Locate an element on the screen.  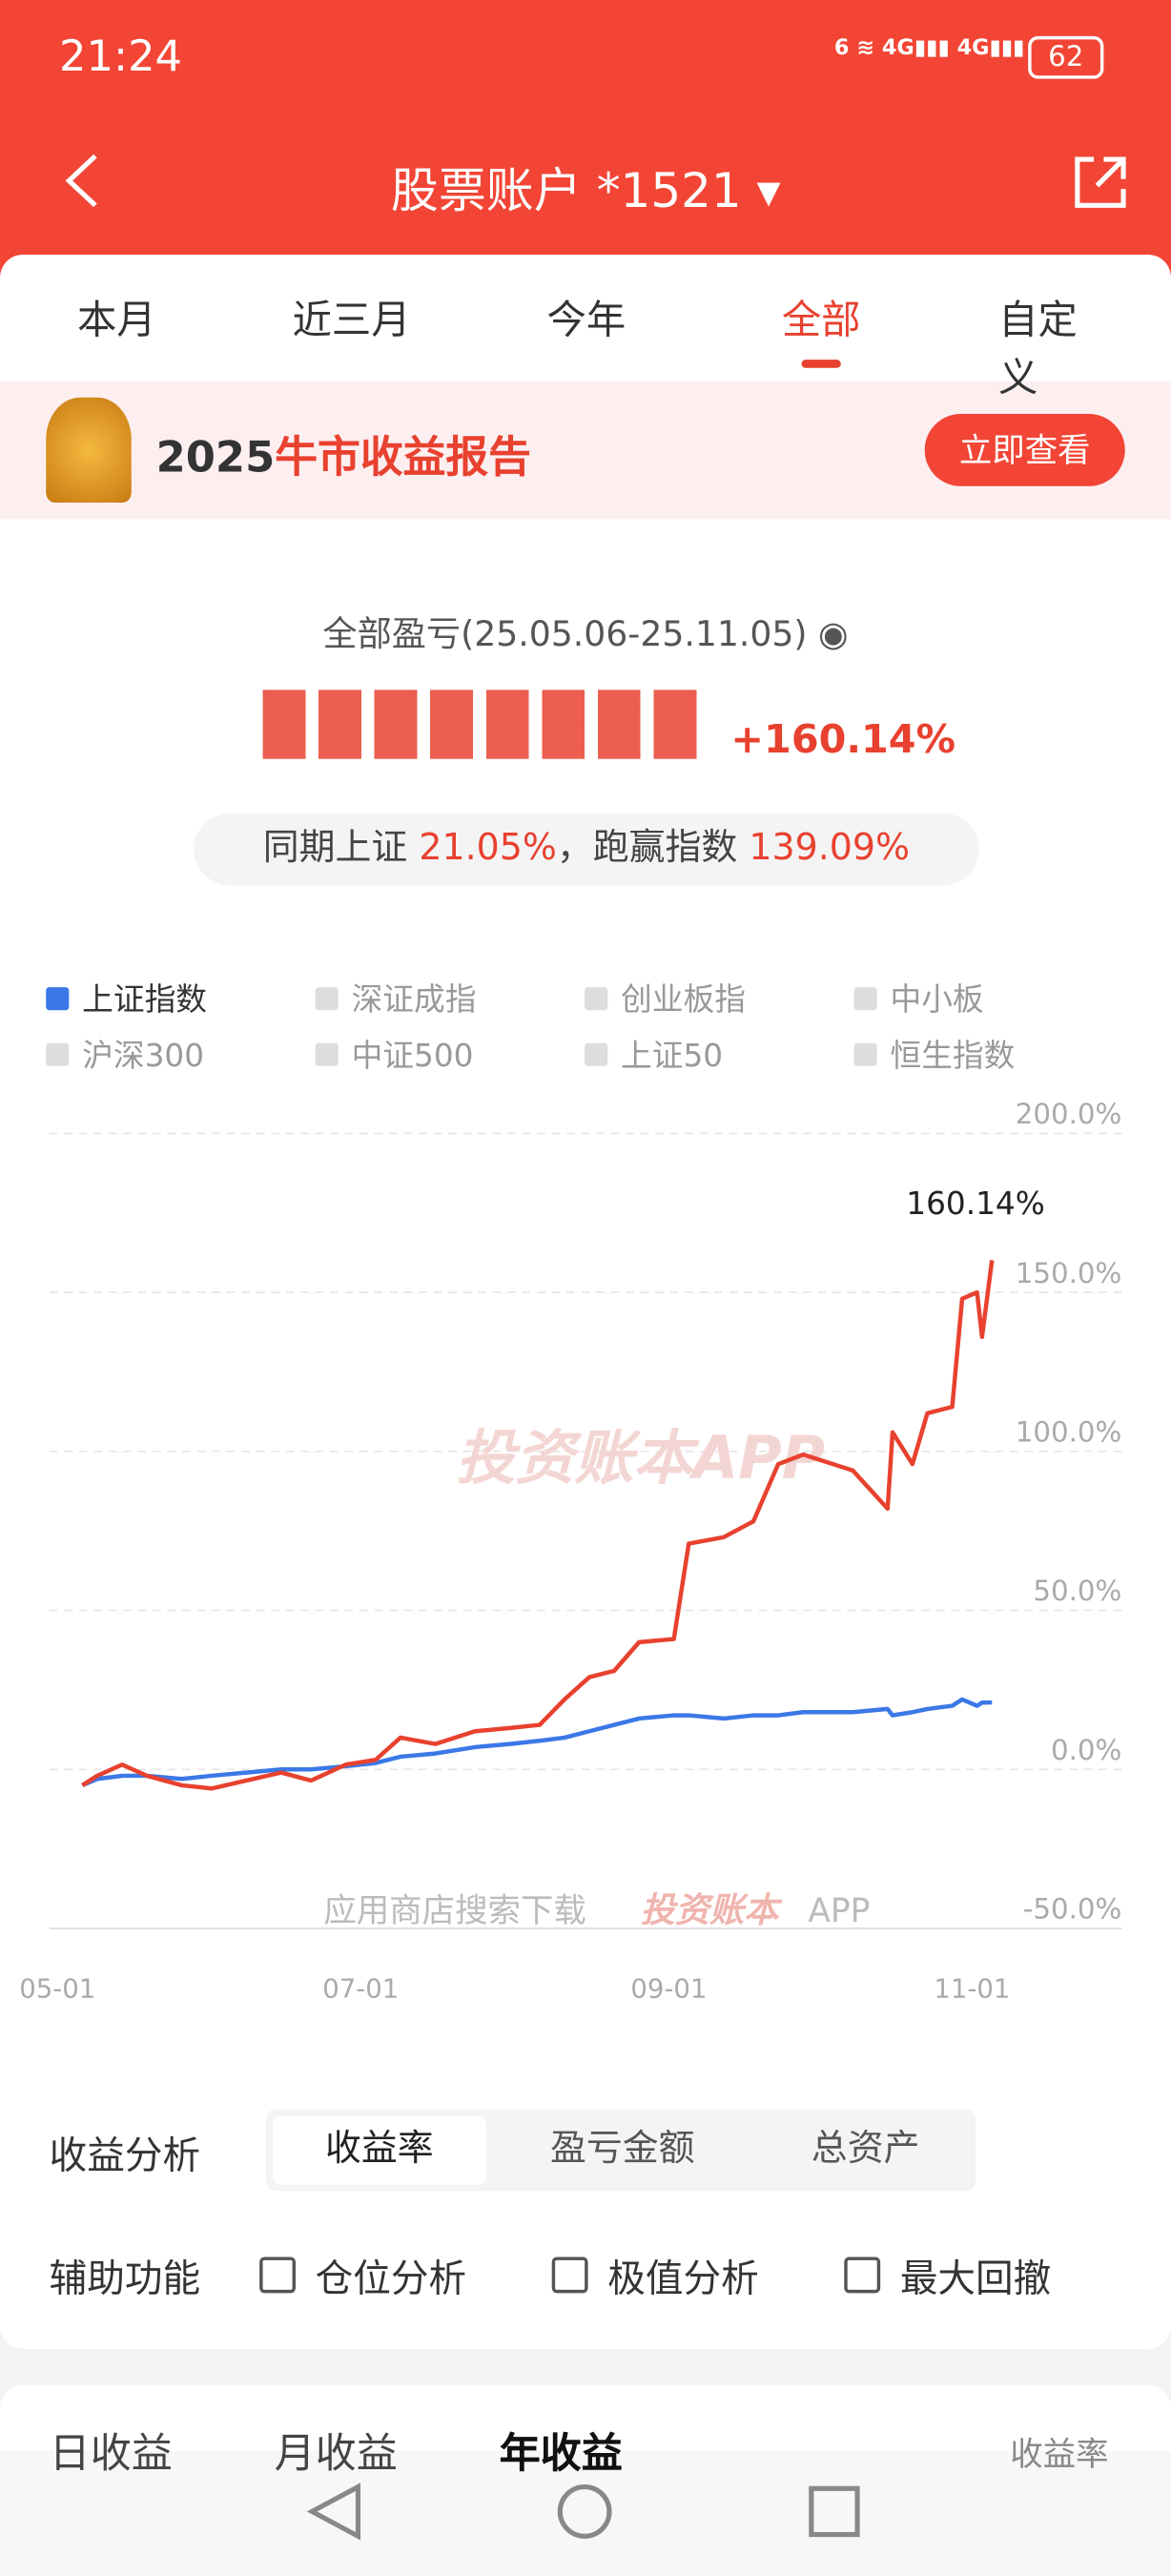
nav-icons is located at coordinates (583, 2512).